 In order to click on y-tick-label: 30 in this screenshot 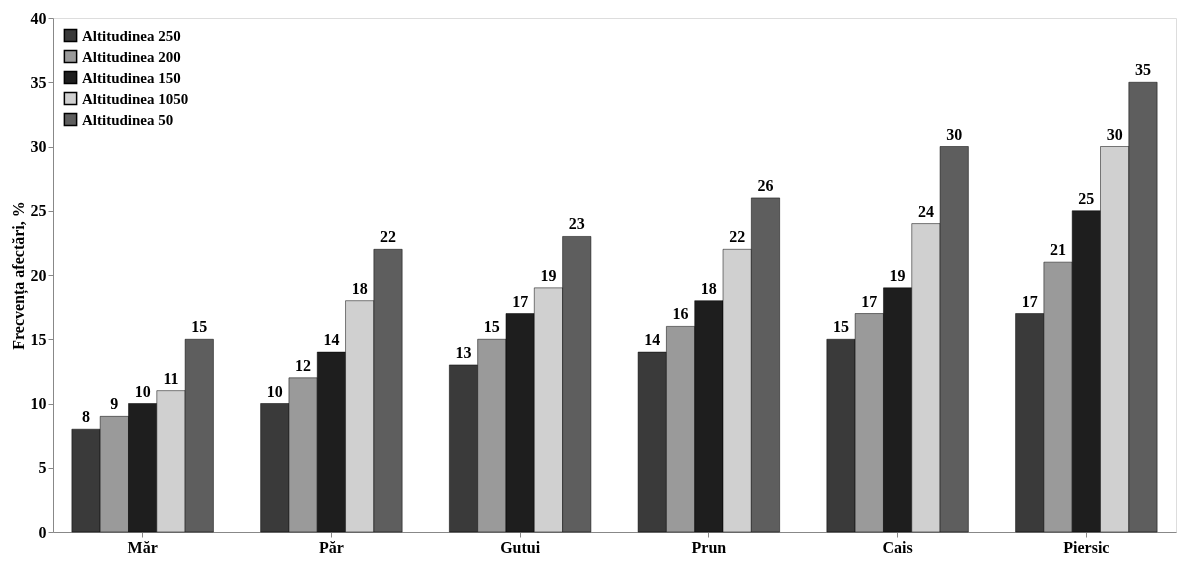, I will do `click(38, 146)`.